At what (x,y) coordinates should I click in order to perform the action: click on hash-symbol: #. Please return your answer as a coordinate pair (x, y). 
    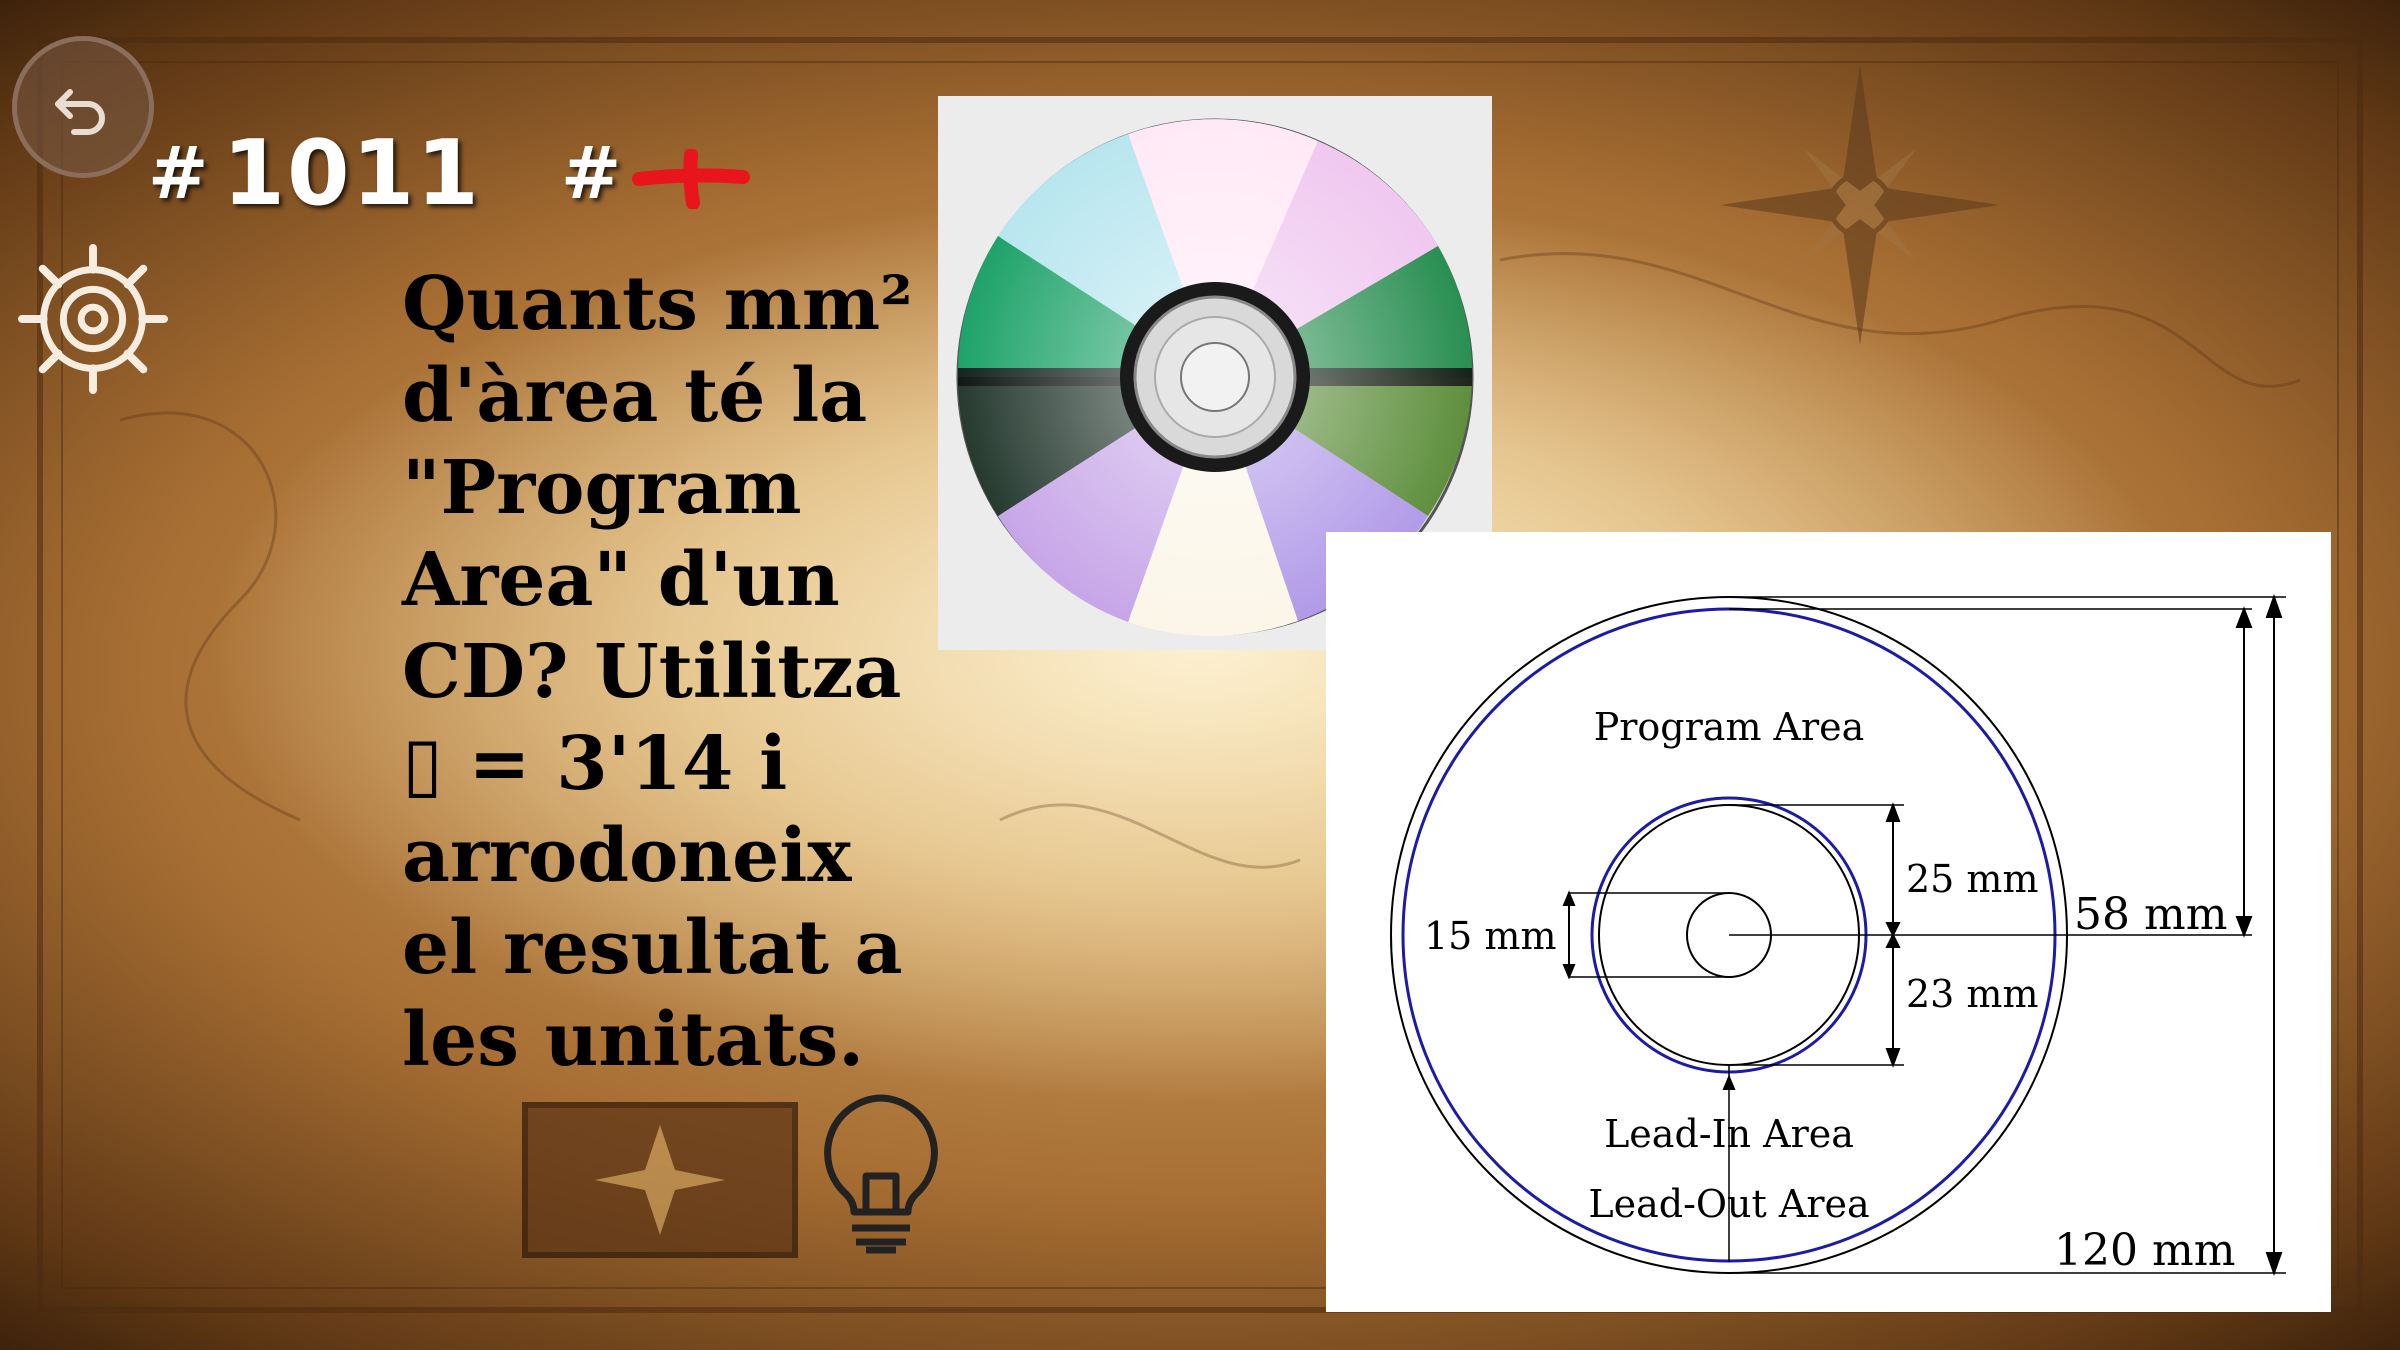
    Looking at the image, I should click on (178, 173).